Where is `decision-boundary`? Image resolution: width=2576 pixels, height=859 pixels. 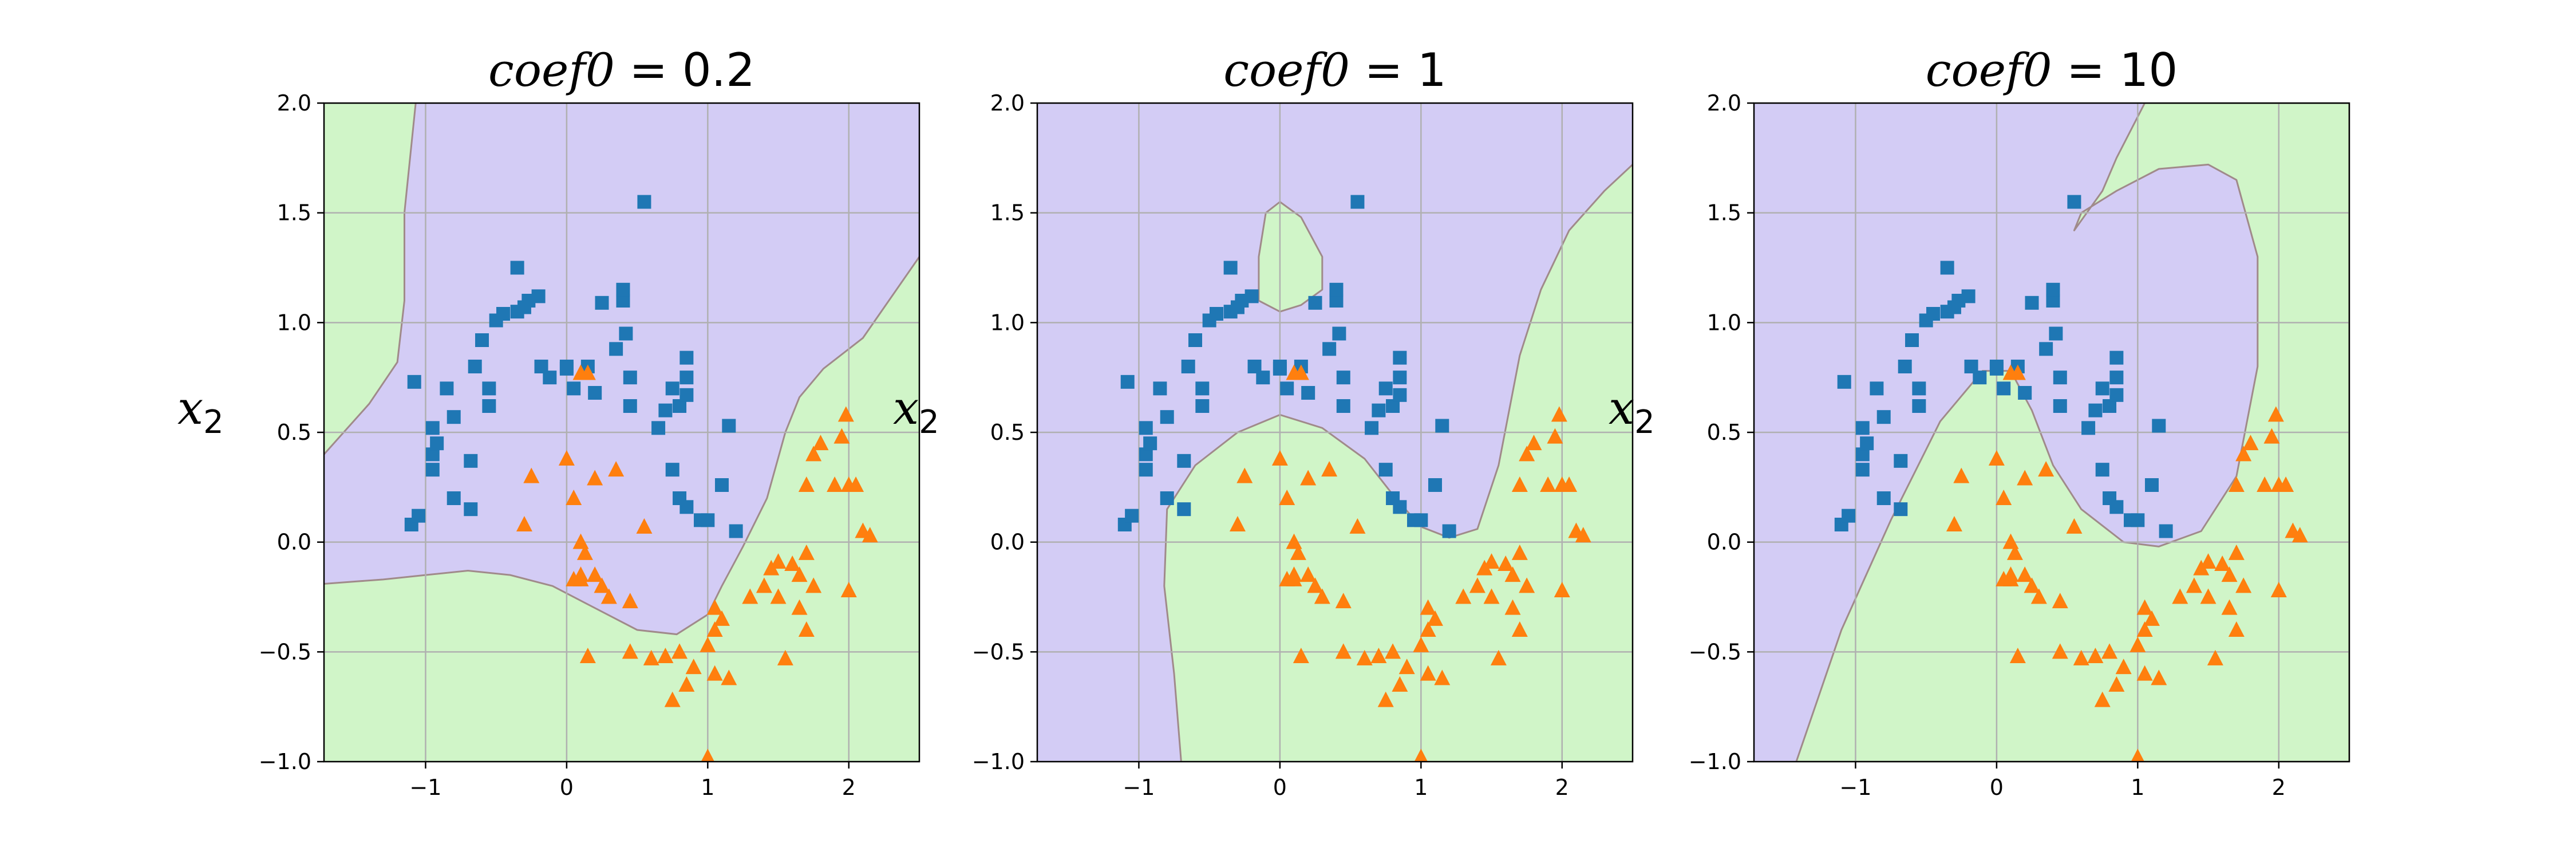
decision-boundary is located at coordinates (370, 279).